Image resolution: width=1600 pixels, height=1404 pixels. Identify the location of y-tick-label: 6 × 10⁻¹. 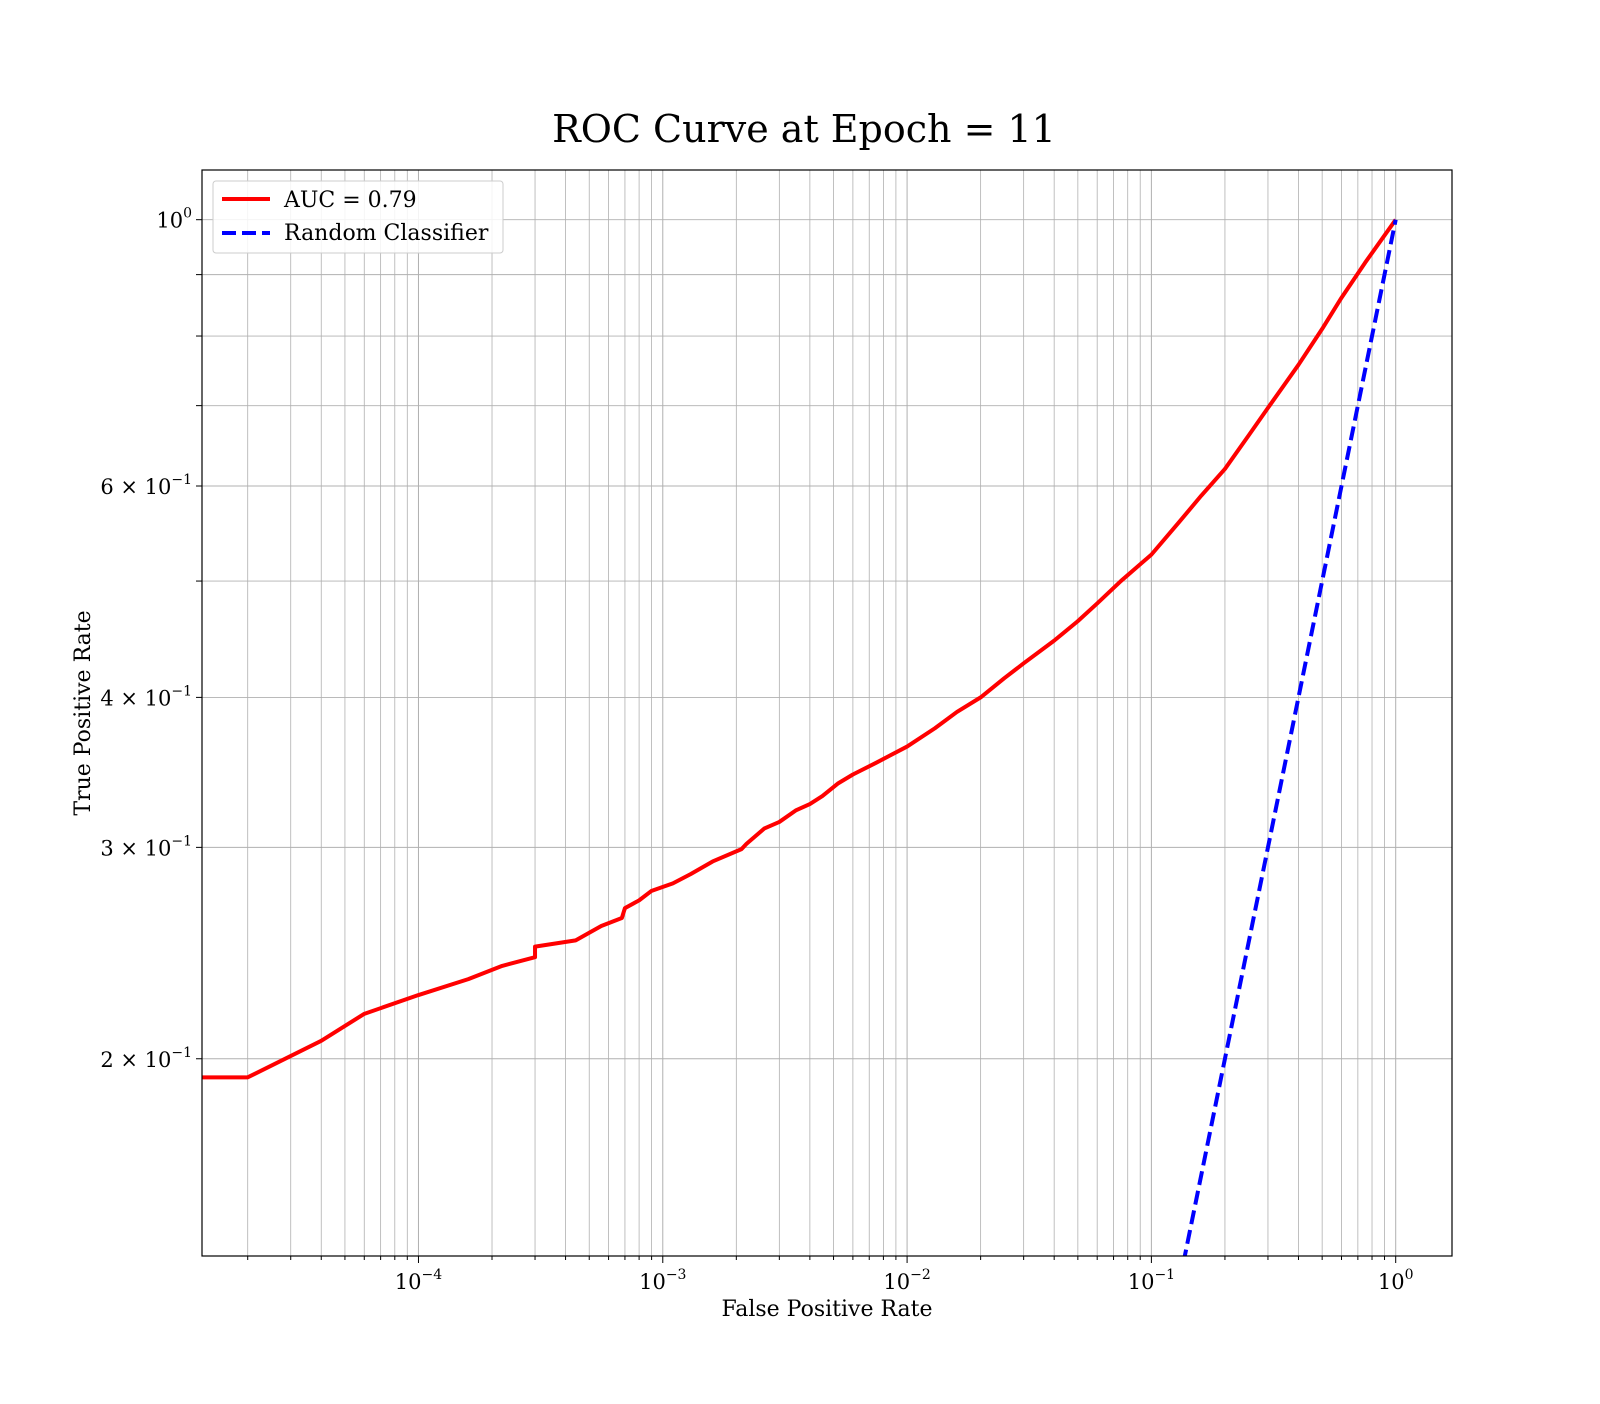
(146, 485).